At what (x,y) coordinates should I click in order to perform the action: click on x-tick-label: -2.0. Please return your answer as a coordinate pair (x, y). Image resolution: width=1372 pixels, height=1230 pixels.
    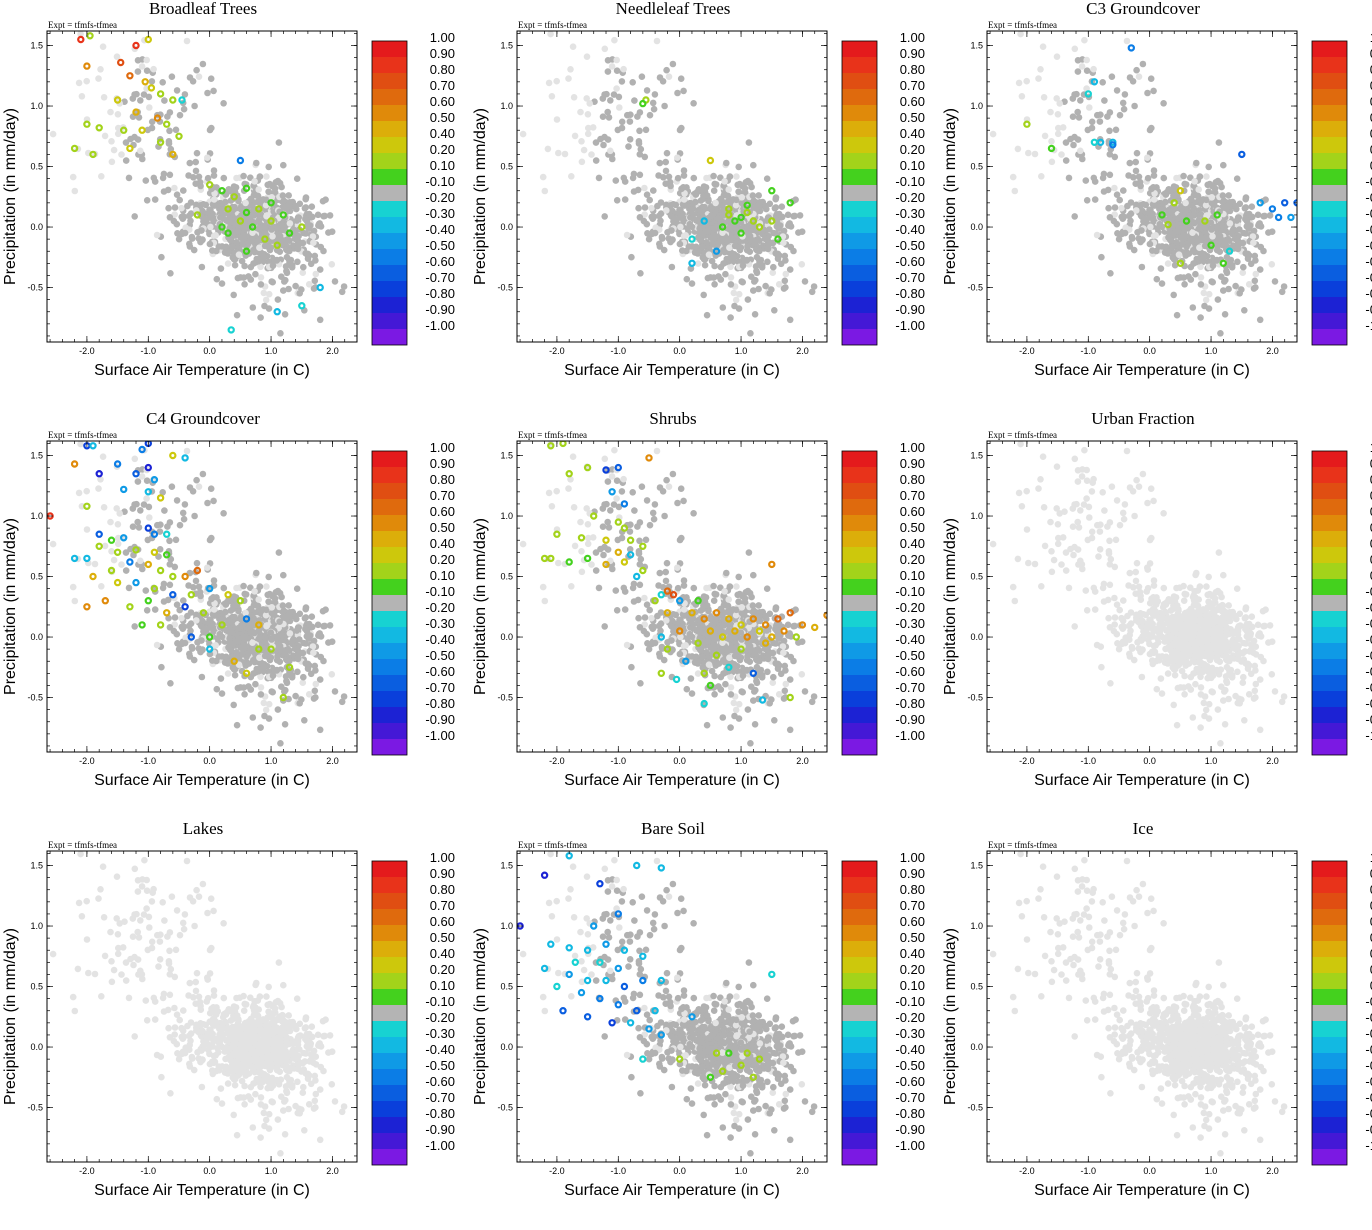
    Looking at the image, I should click on (1027, 351).